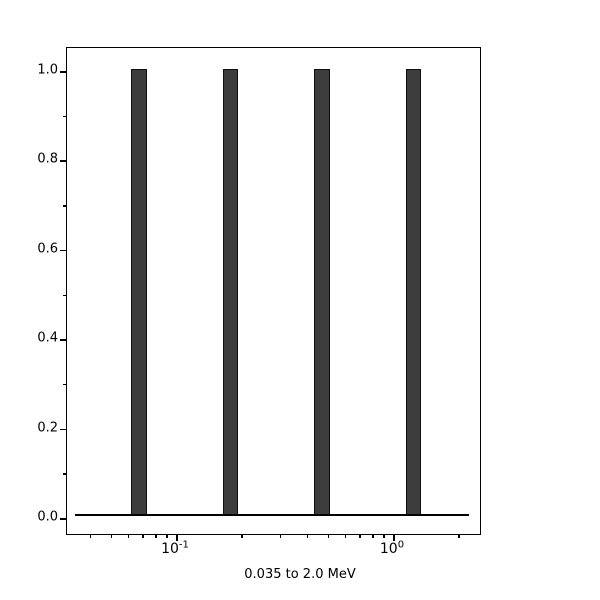  What do you see at coordinates (47, 517) in the screenshot?
I see `y-axis-tick-label: 0.0` at bounding box center [47, 517].